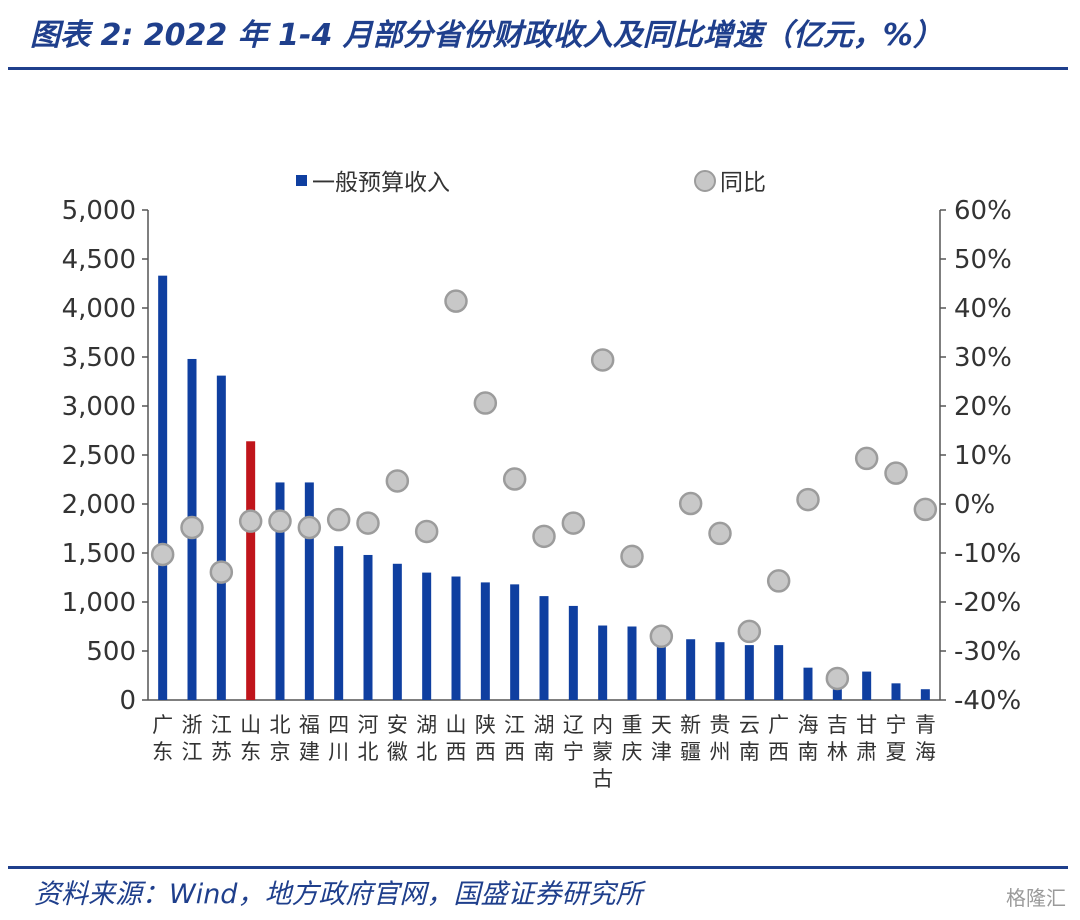 This screenshot has height=920, width=1080. What do you see at coordinates (896, 738) in the screenshot?
I see `x-tick-label: 宁夏` at bounding box center [896, 738].